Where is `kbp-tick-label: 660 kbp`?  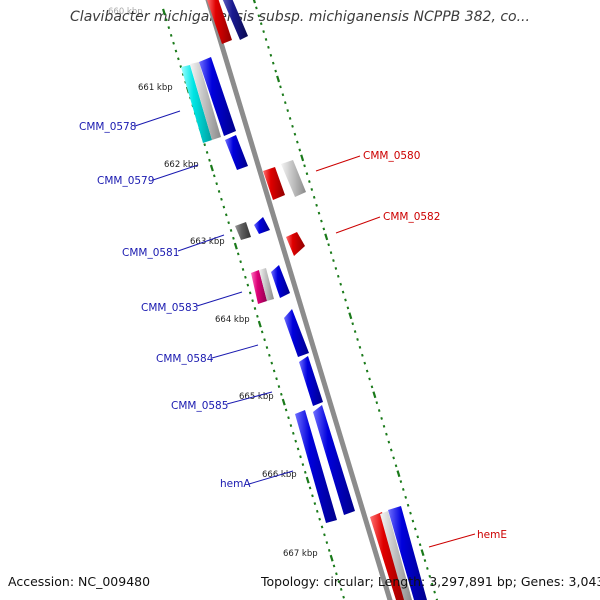 kbp-tick-label: 660 kbp is located at coordinates (125, 12).